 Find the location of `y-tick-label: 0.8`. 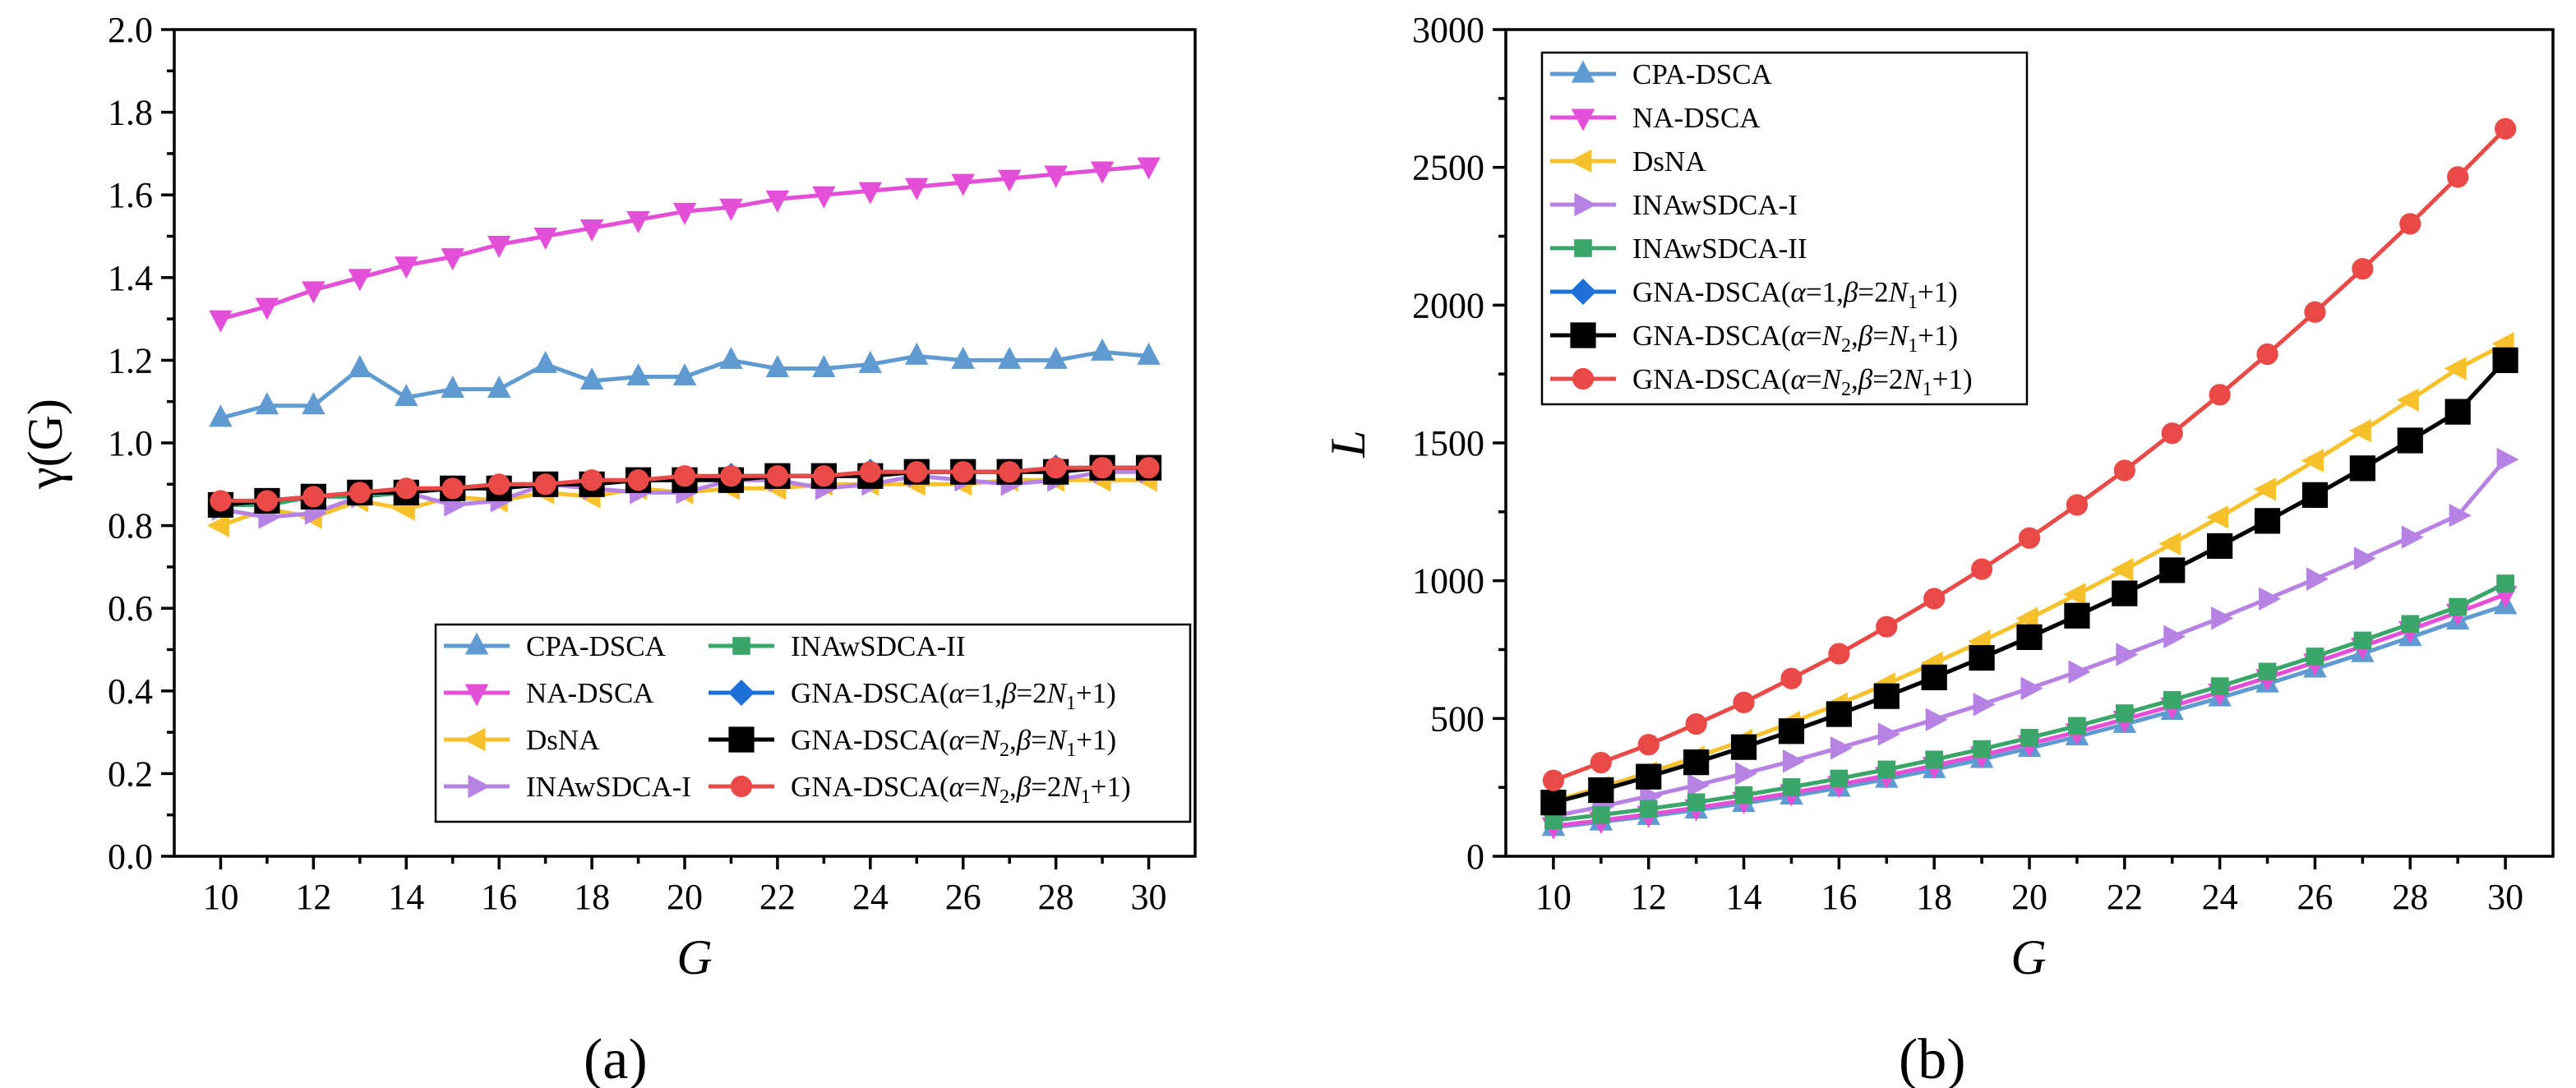

y-tick-label: 0.8 is located at coordinates (130, 526).